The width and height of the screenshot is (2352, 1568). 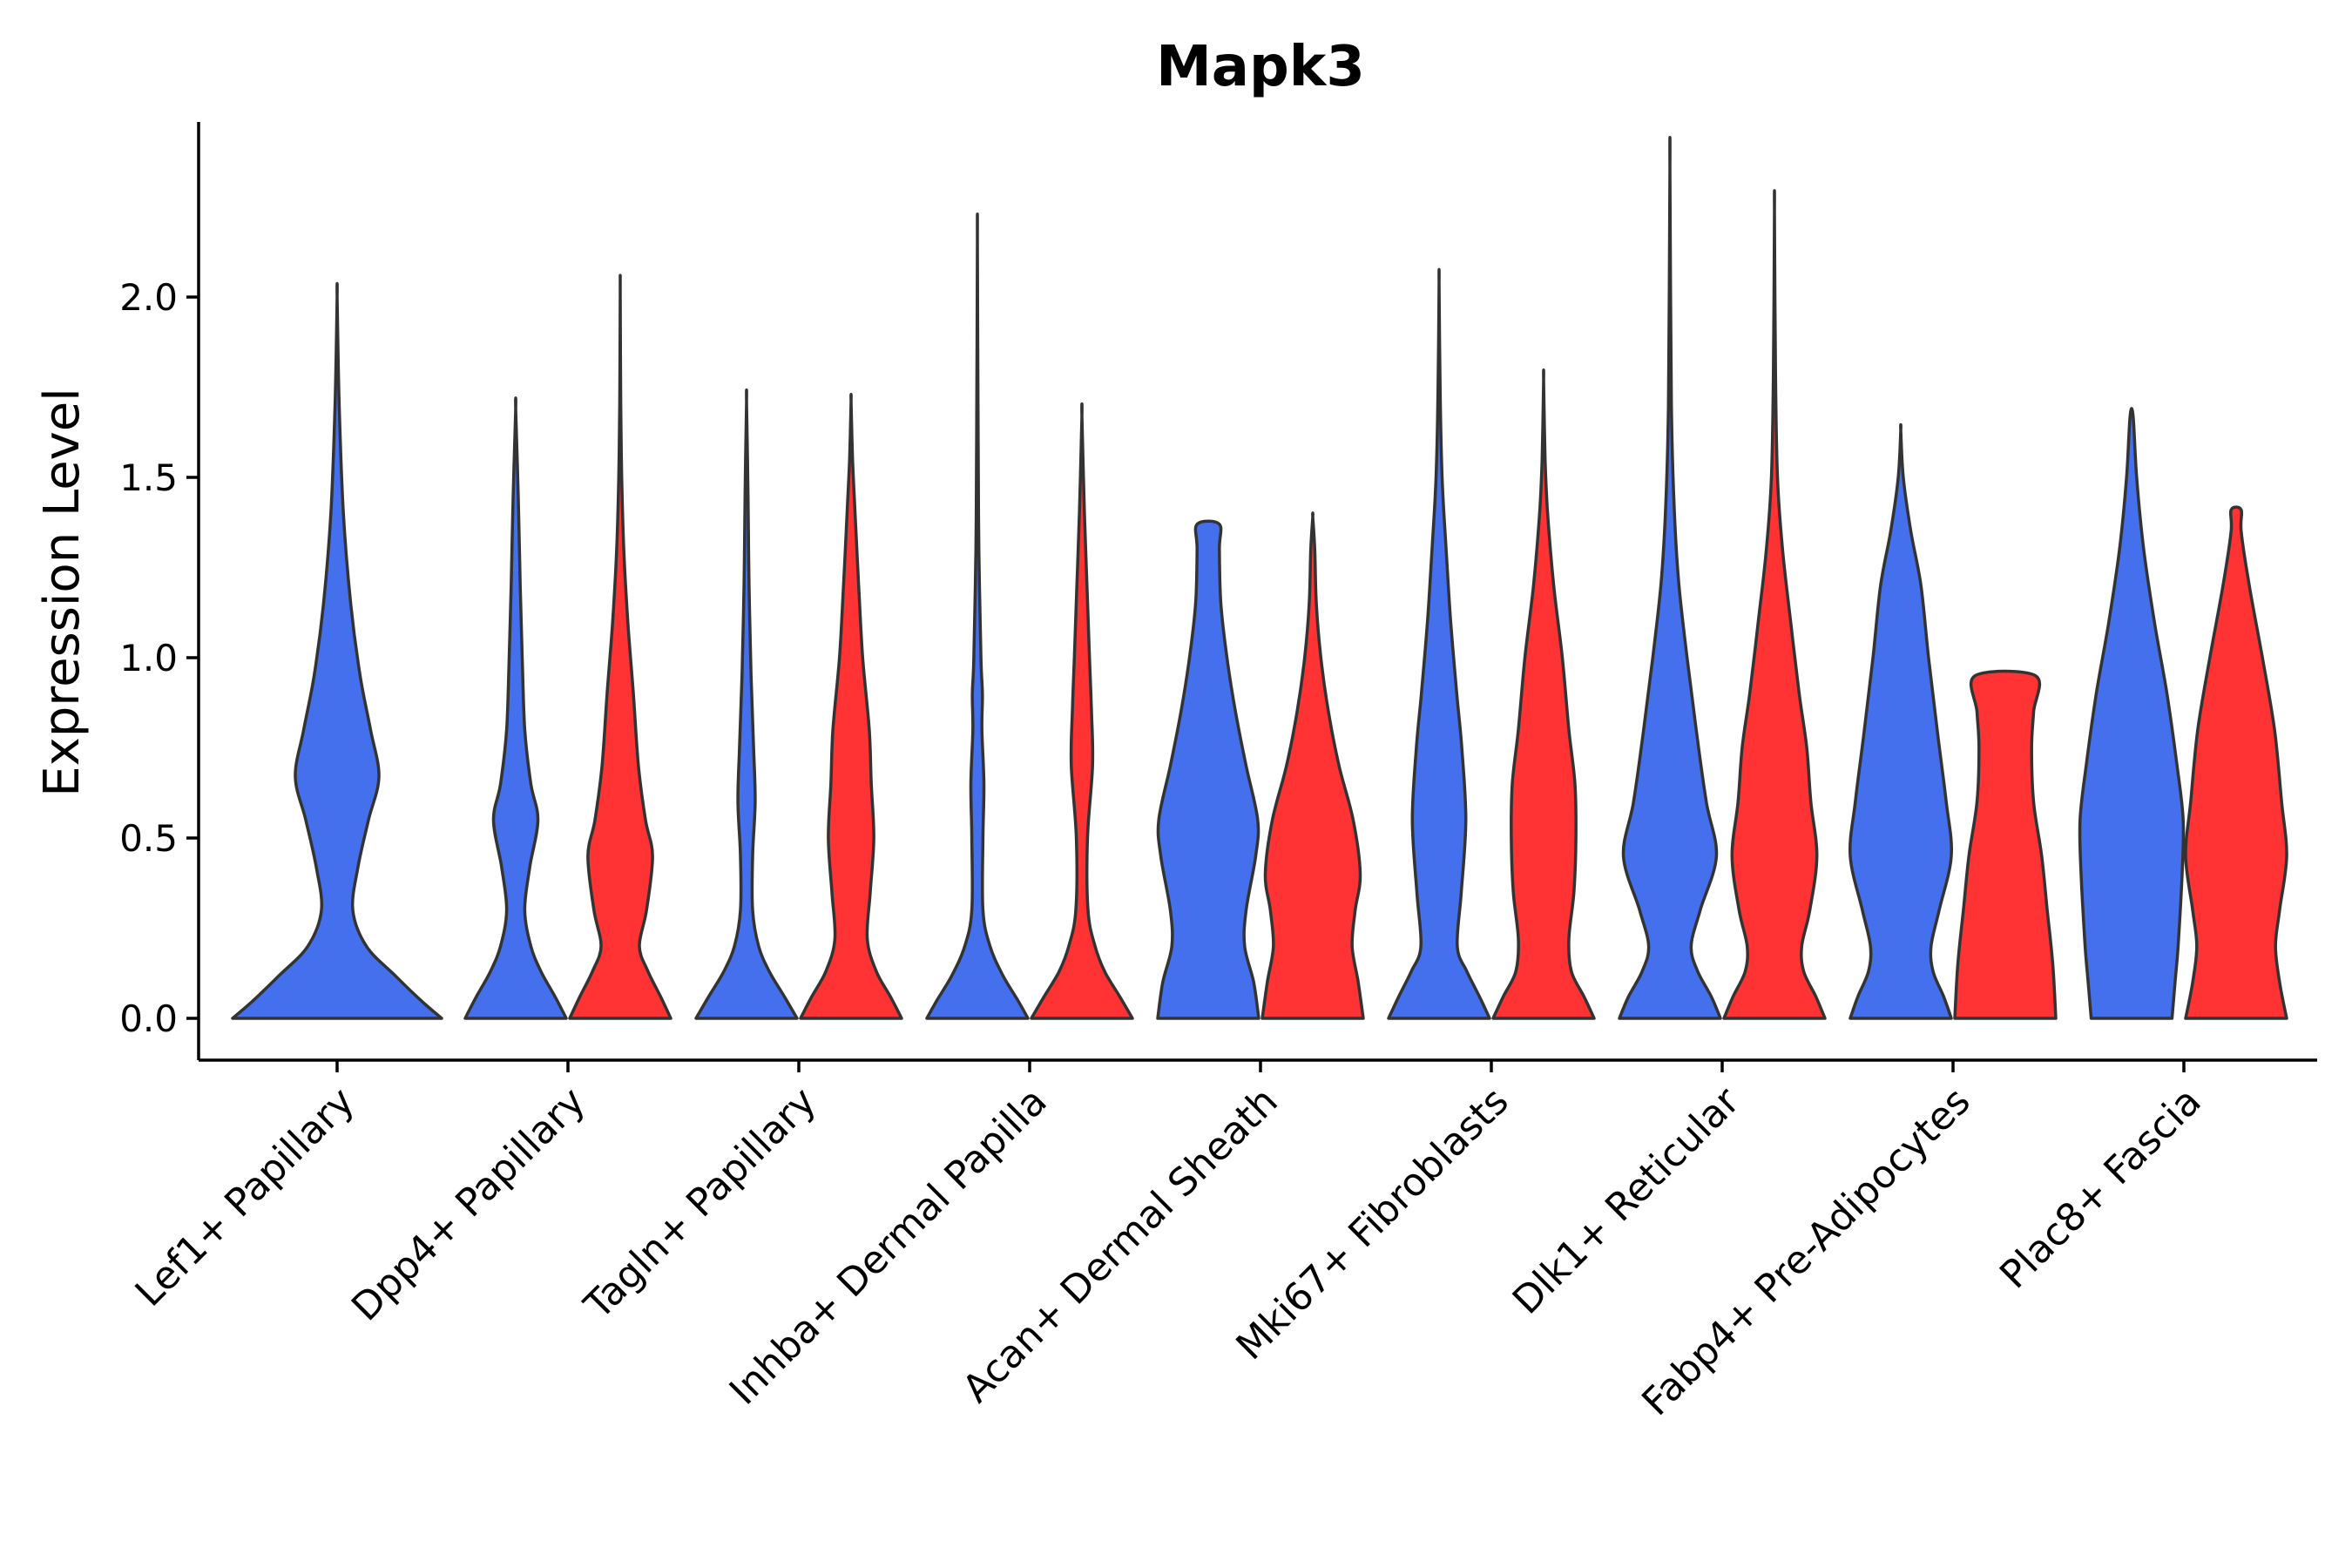 What do you see at coordinates (62, 592) in the screenshot?
I see `y-axis-label: Expression Level` at bounding box center [62, 592].